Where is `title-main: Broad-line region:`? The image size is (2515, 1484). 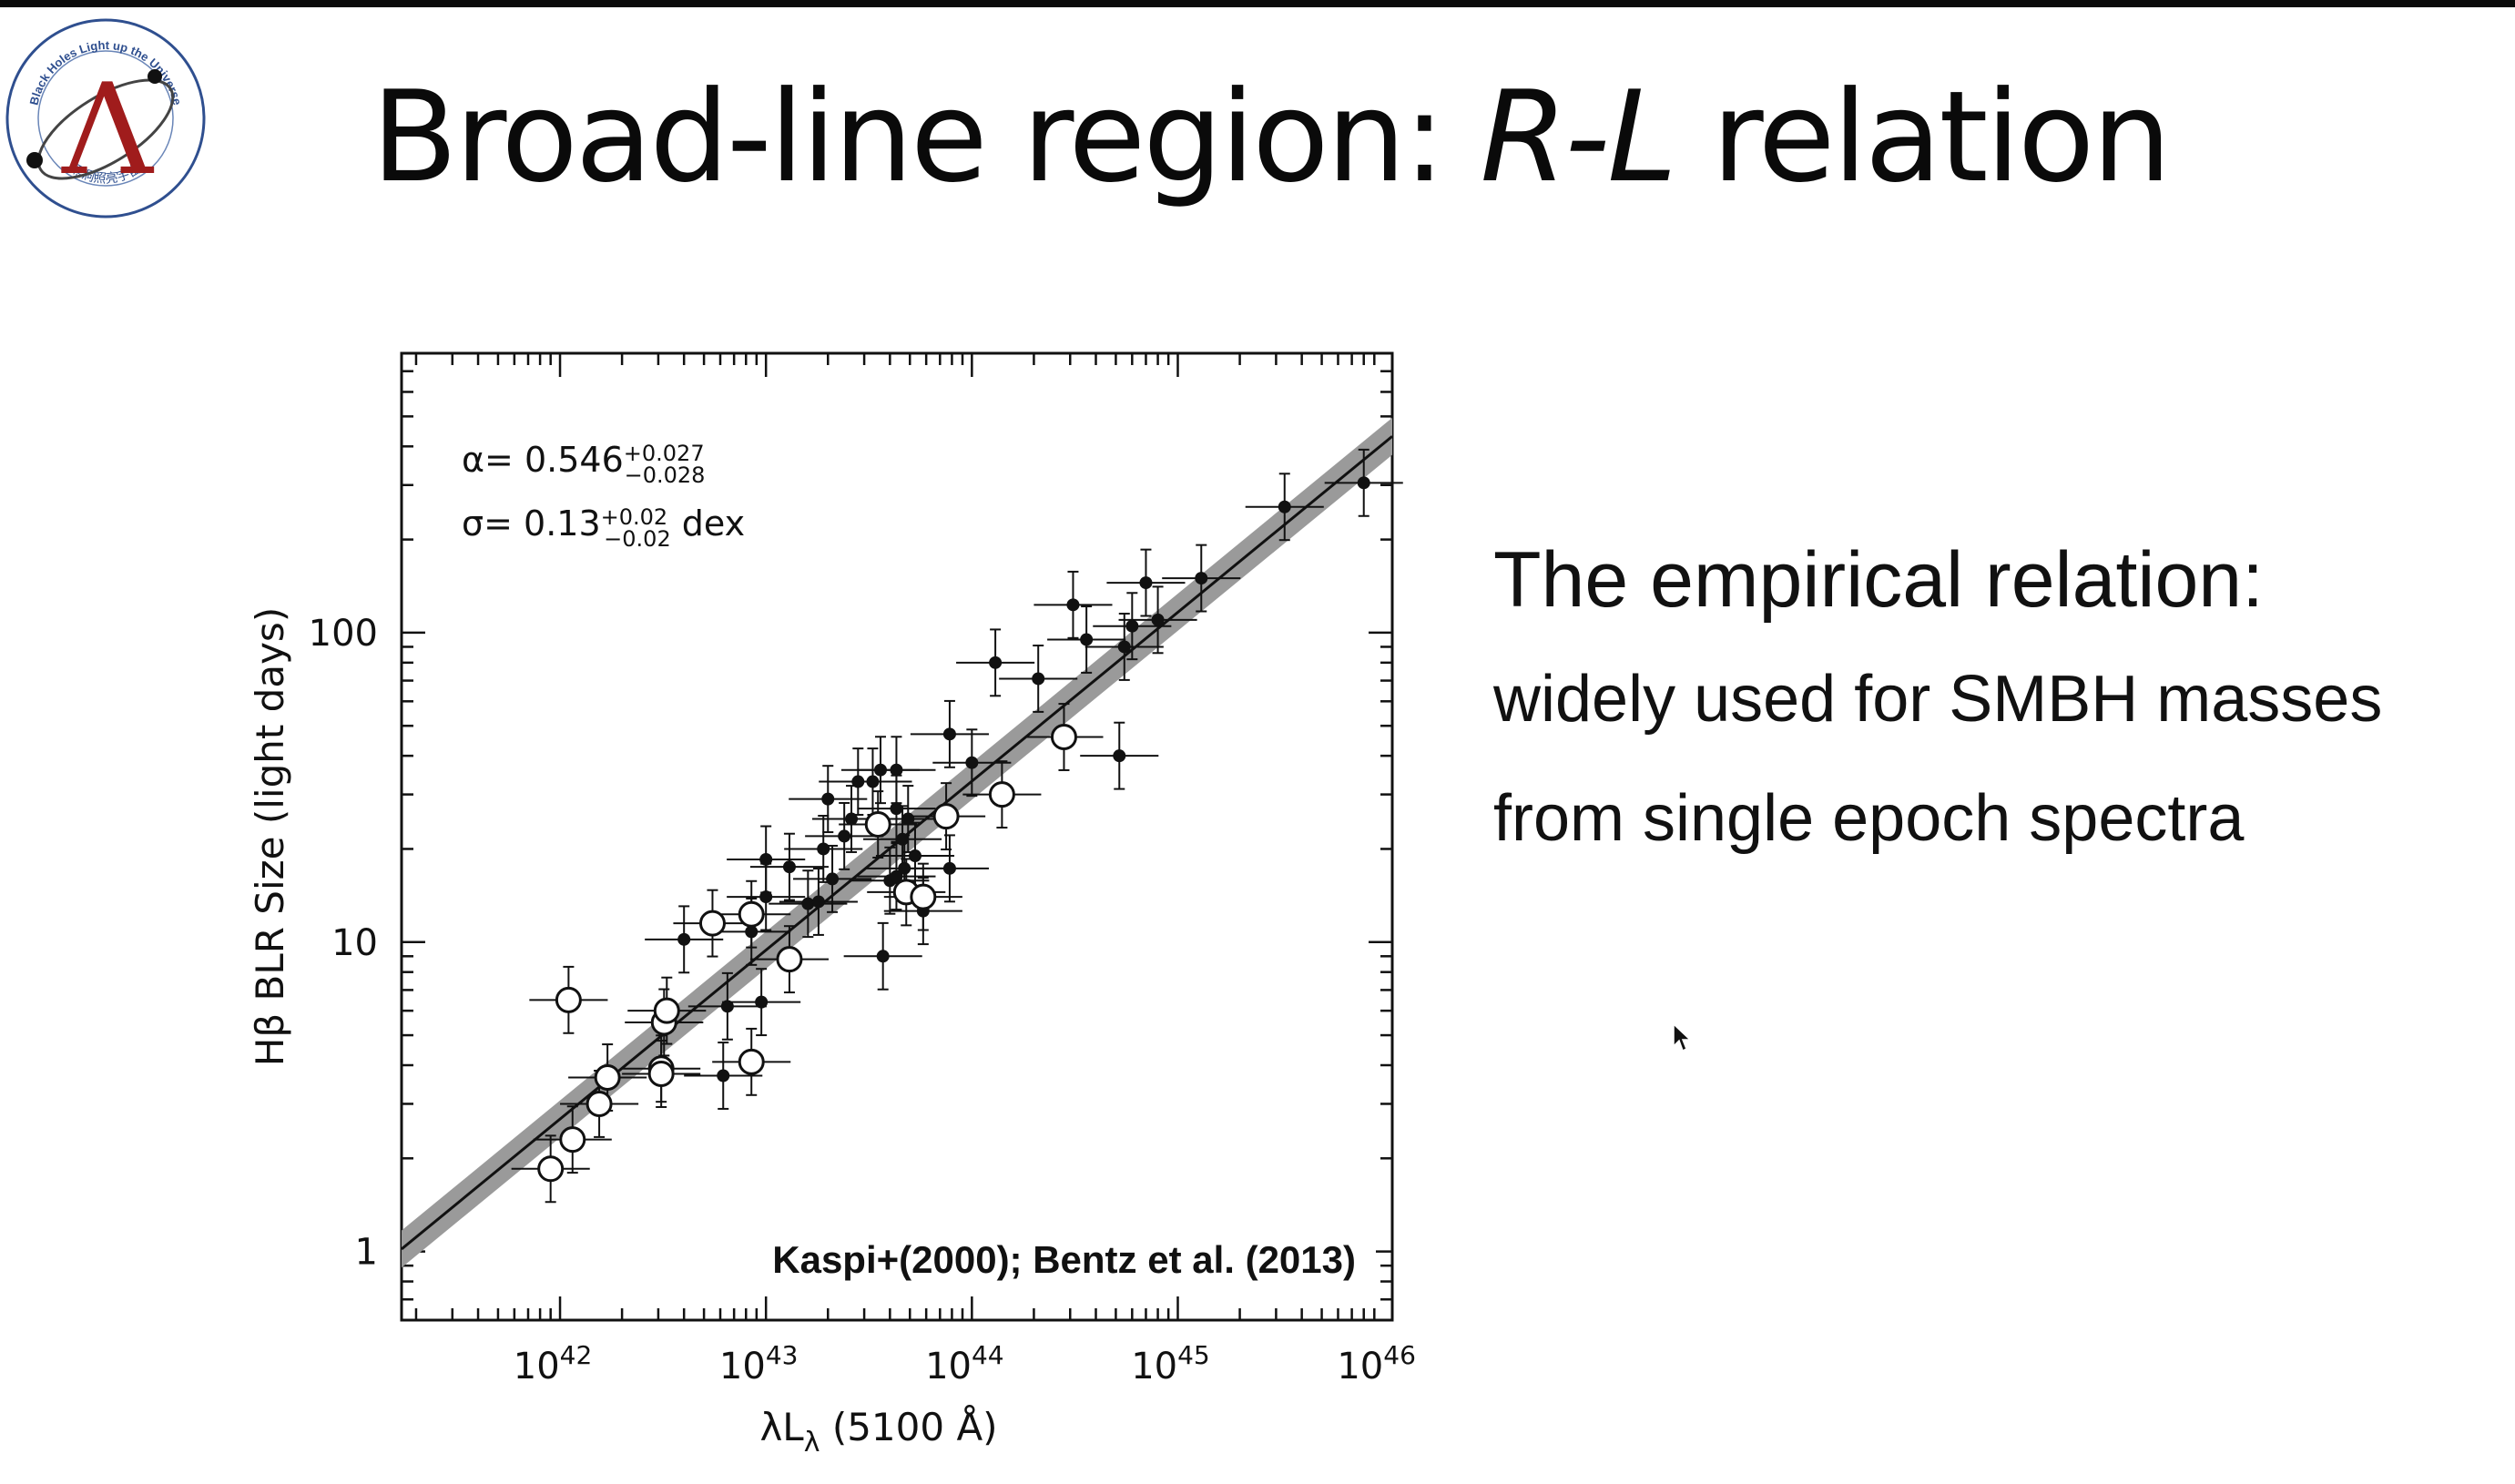 title-main: Broad-line region: is located at coordinates (926, 137).